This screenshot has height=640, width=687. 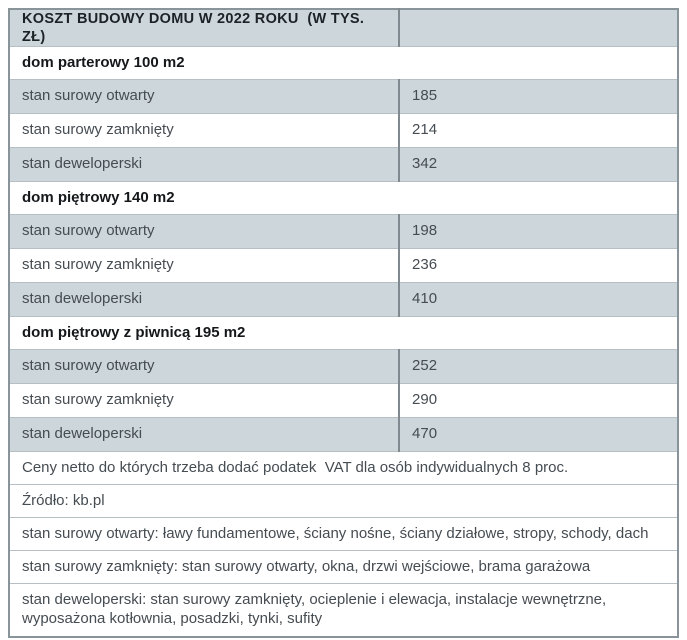 I want to click on section-header-row: dom parterowy 100 m2, so click(x=343, y=63).